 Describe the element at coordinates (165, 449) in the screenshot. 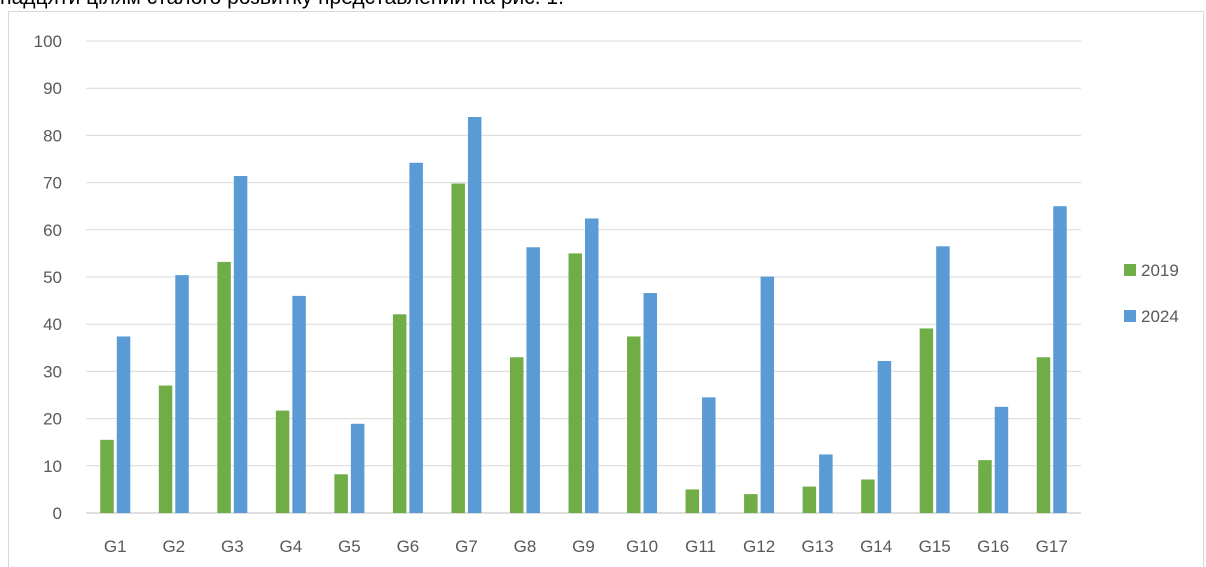

I see `bar-2019-G2` at that location.